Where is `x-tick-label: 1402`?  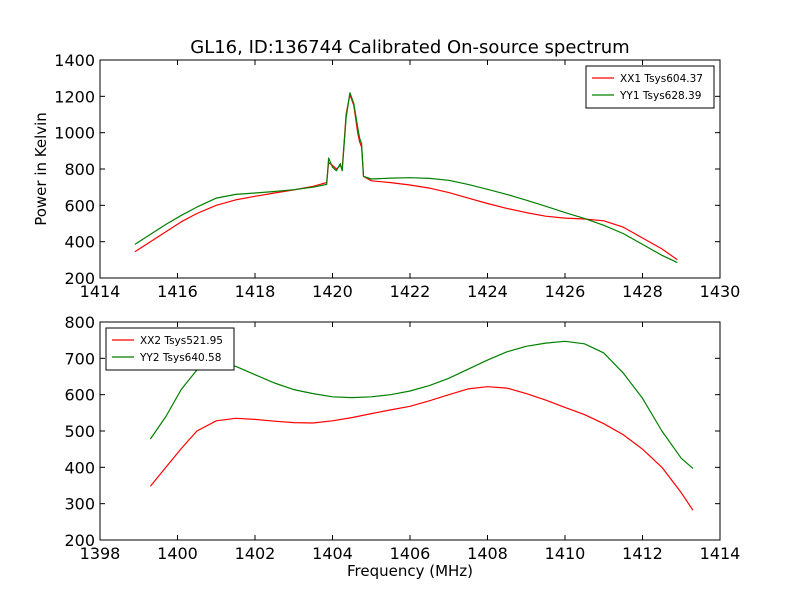
x-tick-label: 1402 is located at coordinates (255, 553).